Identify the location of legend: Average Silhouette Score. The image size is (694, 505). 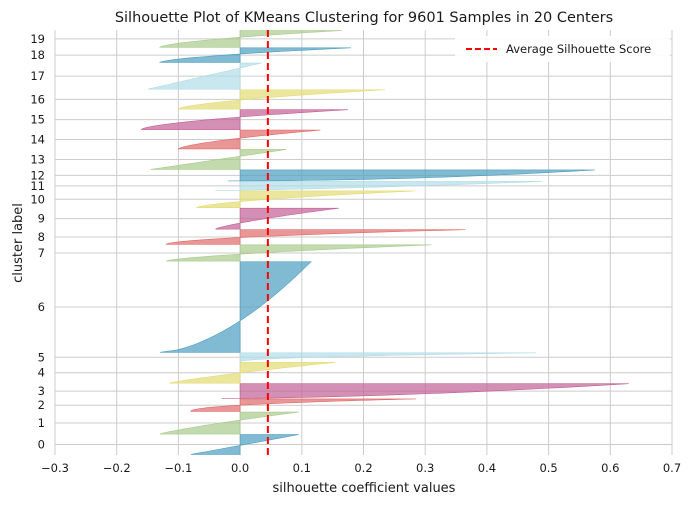
(562, 49).